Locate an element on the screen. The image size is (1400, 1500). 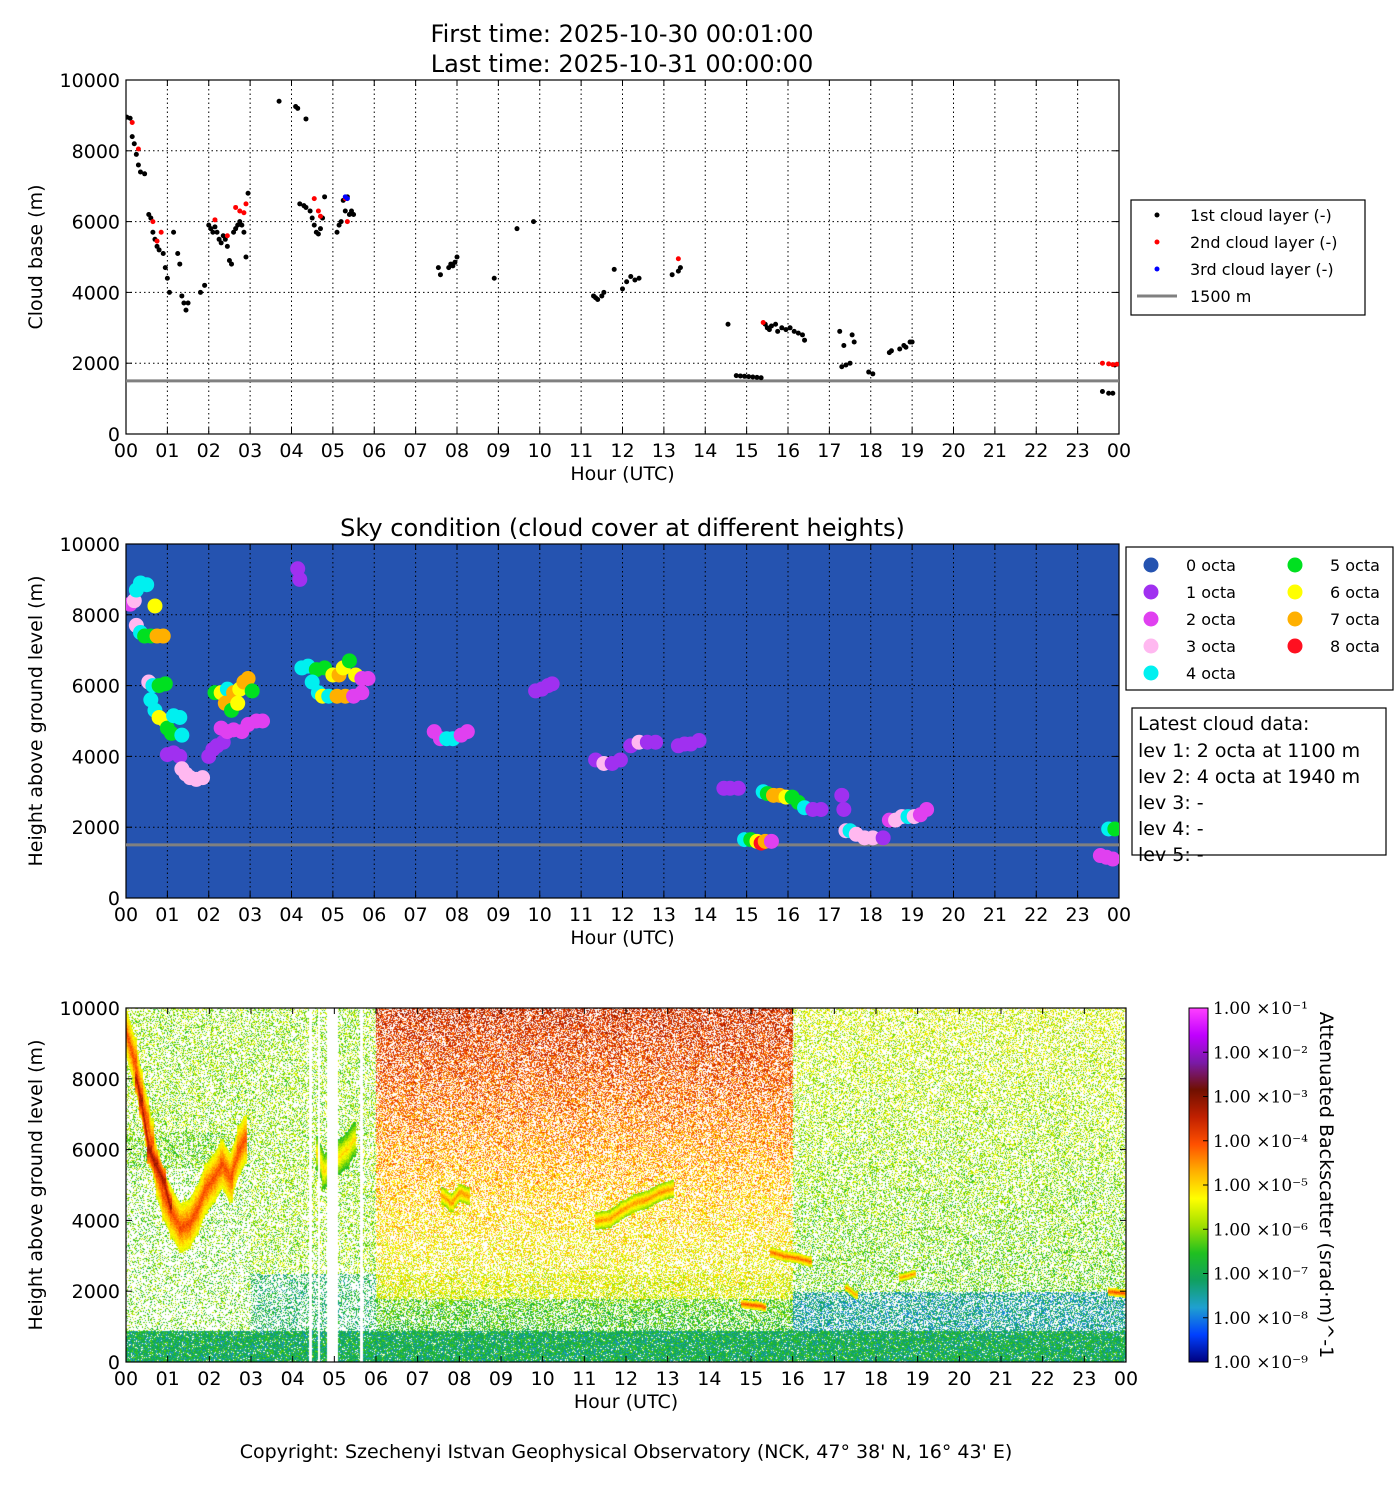
x-tick-label: 19 is located at coordinates (912, 451).